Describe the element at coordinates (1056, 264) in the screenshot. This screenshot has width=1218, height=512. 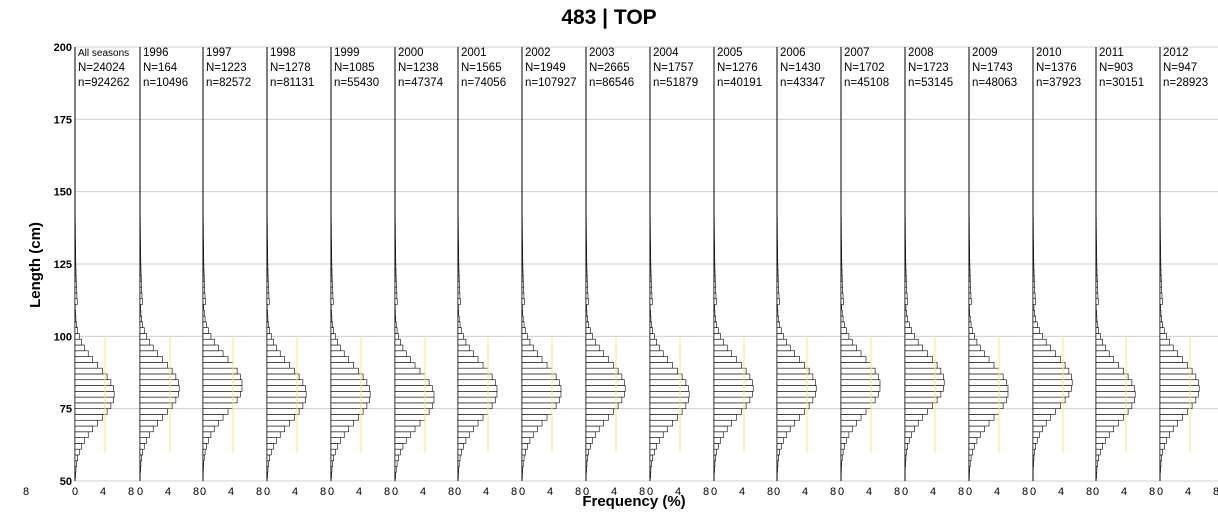
I see `panel: 2010 N=1376 n=37923` at that location.